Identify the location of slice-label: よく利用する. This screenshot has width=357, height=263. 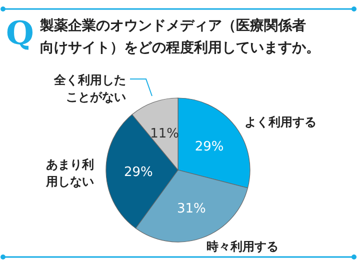
(280, 121).